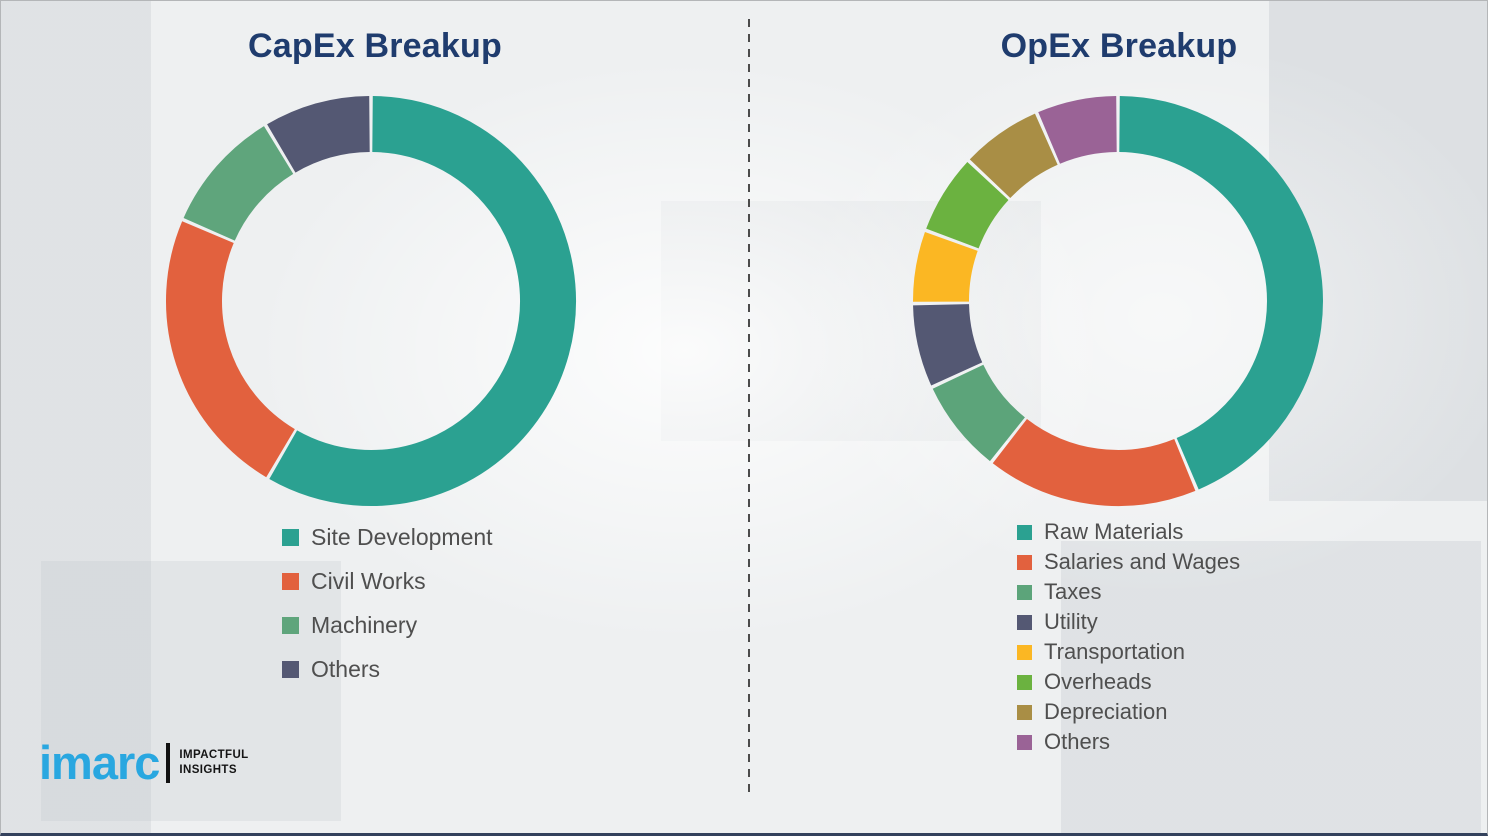 The height and width of the screenshot is (836, 1488). Describe the element at coordinates (1024, 532) in the screenshot. I see `legend-swatch-raw-materials` at that location.